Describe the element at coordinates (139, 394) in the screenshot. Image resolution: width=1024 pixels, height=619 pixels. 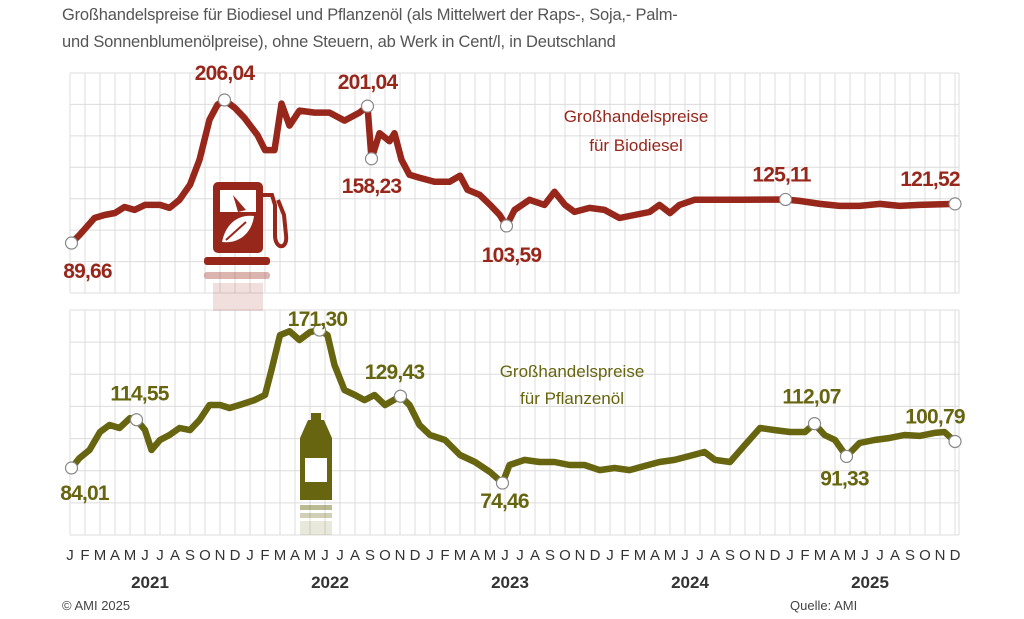
I see `data-label: 114,55` at that location.